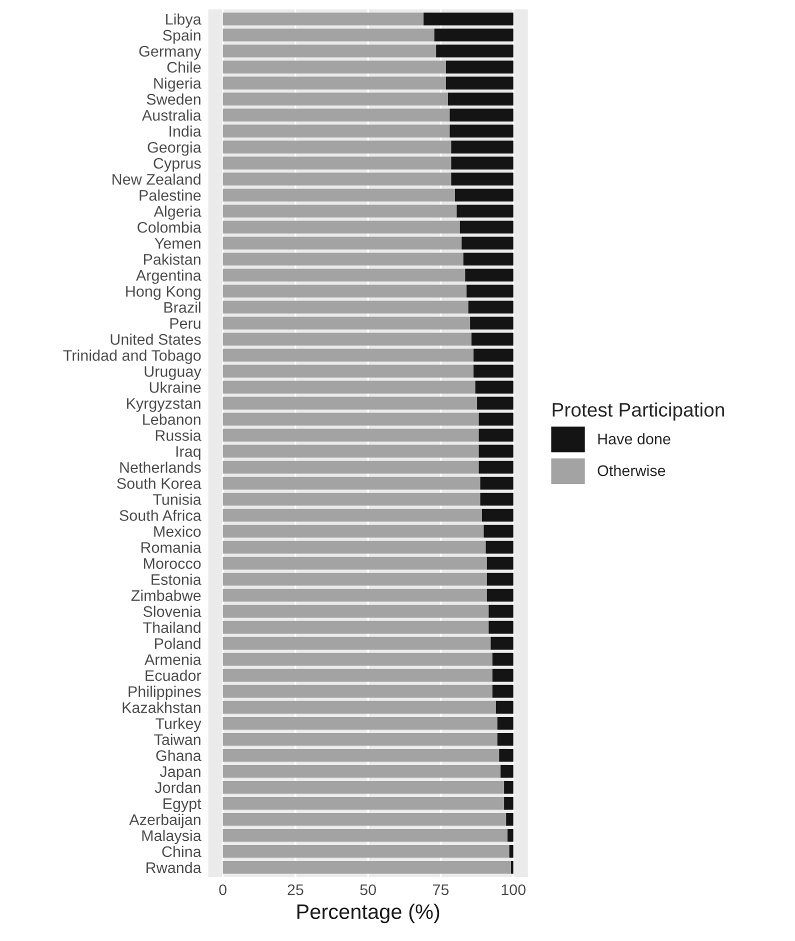 This screenshot has height=941, width=795. Describe the element at coordinates (181, 36) in the screenshot. I see `y-tick-label: Spain` at that location.